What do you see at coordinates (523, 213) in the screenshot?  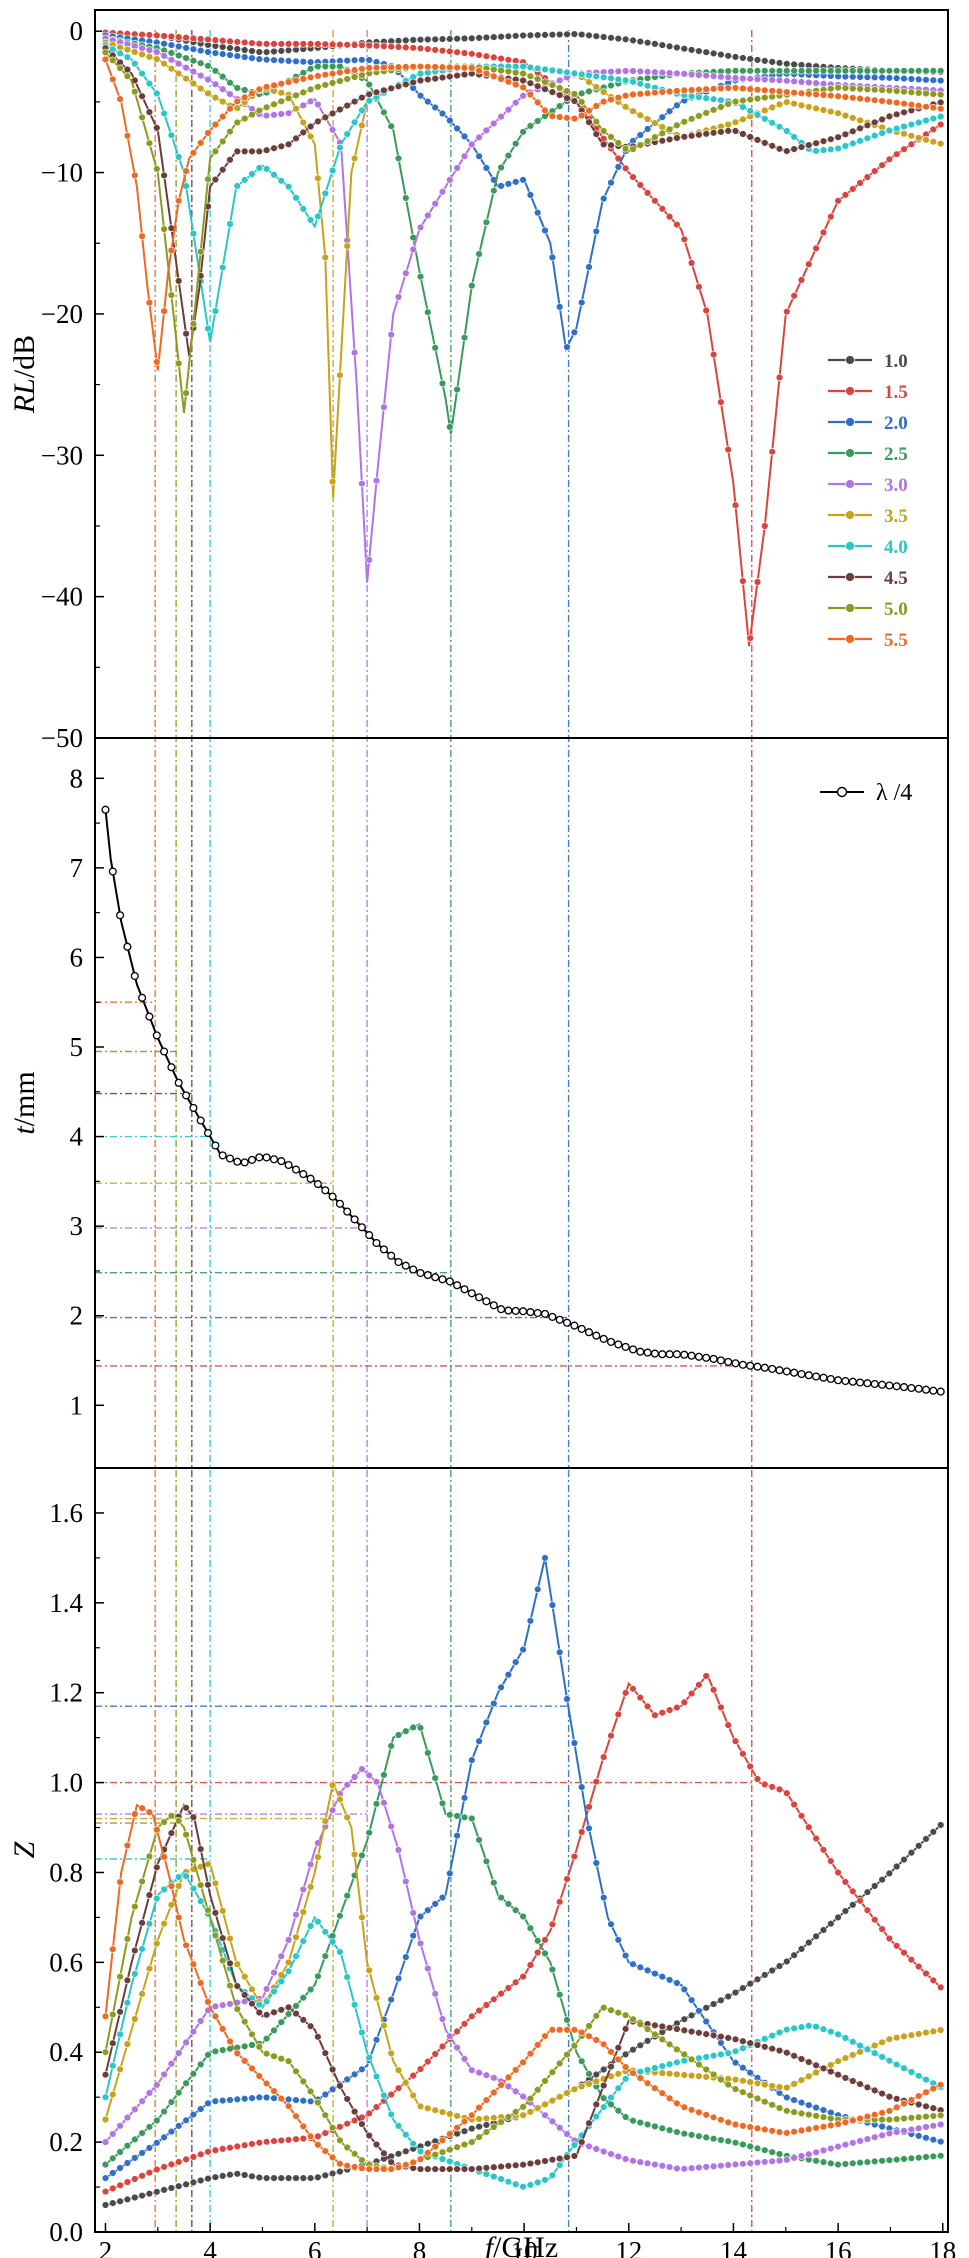 I see `series-5.5` at bounding box center [523, 213].